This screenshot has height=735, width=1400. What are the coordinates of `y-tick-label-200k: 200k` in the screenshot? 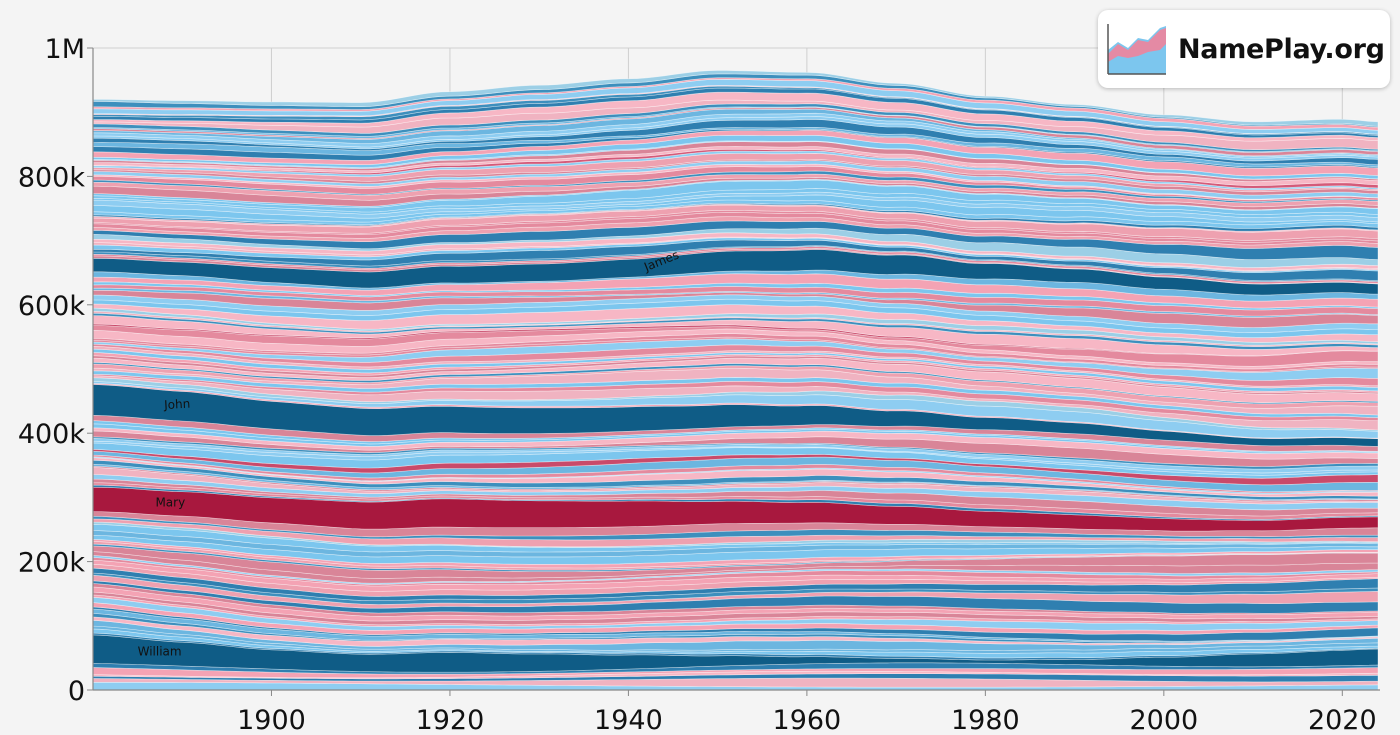 It's located at (52, 563).